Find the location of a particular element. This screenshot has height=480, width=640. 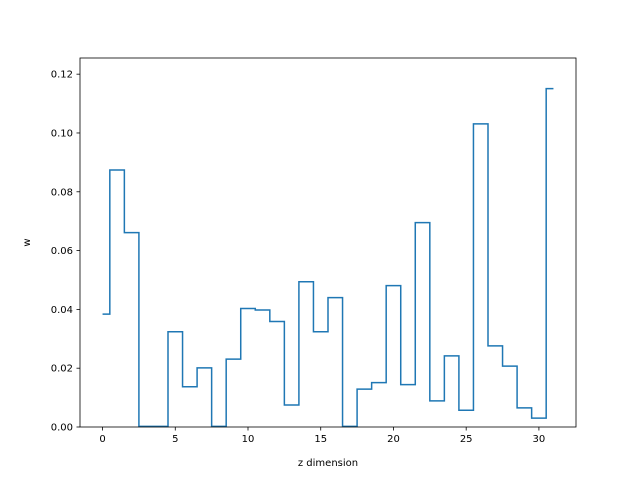

x-tick-label: 20 is located at coordinates (393, 439).